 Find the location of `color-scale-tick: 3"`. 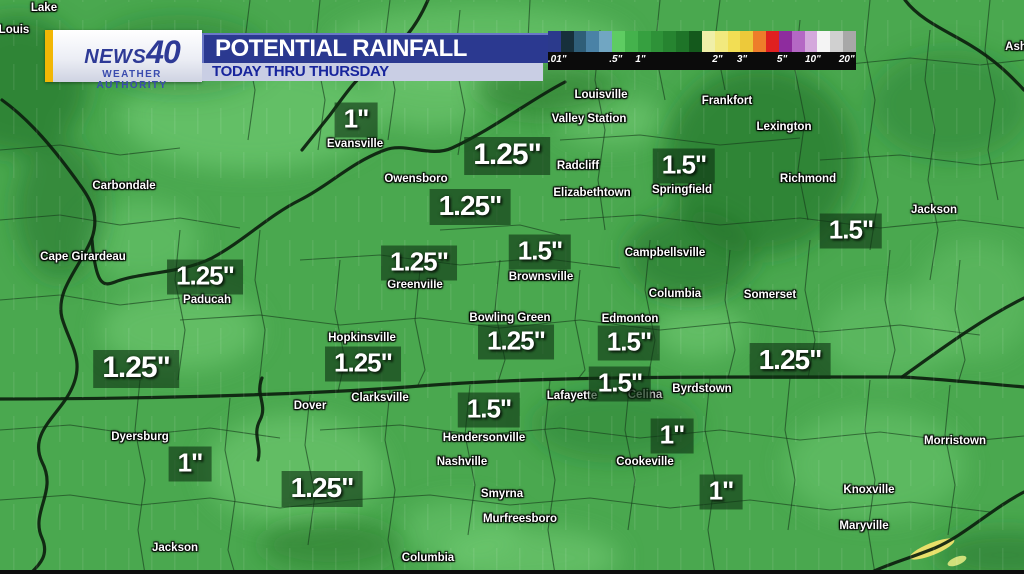

color-scale-tick: 3" is located at coordinates (742, 59).